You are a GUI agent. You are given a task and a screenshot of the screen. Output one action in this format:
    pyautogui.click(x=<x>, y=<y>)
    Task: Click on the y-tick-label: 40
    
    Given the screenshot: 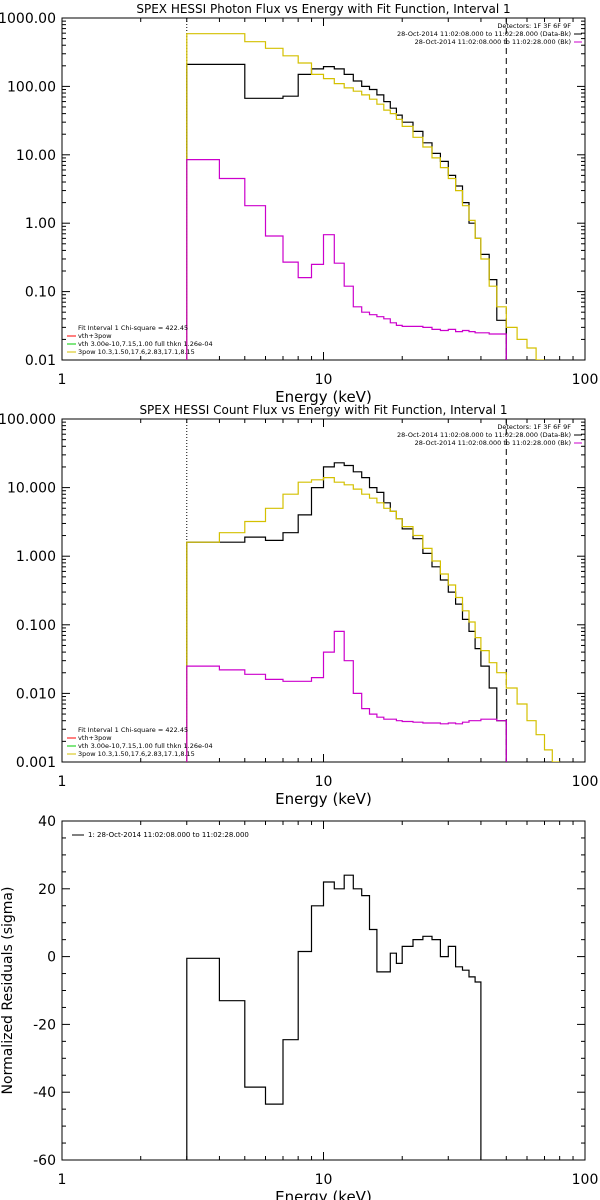 What is the action you would take?
    pyautogui.click(x=47, y=822)
    